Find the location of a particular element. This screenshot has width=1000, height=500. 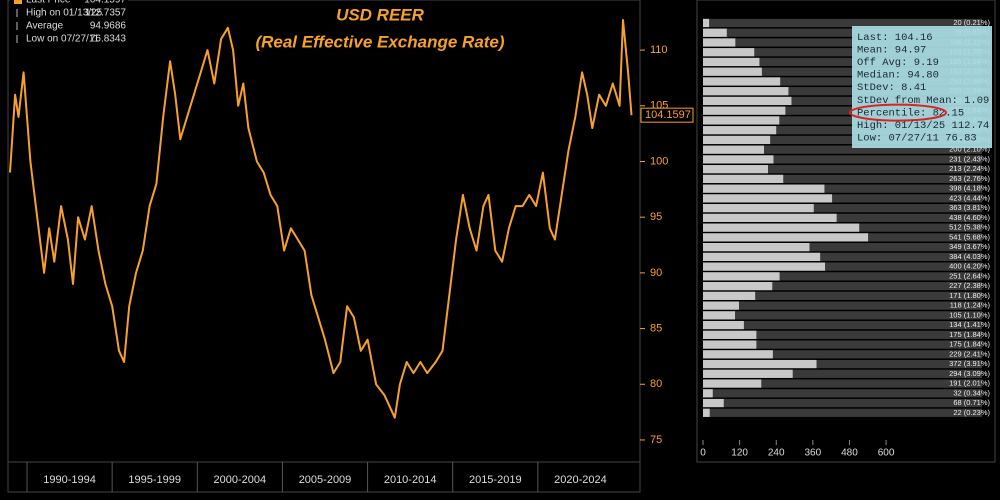

last-price-label: 104.1597 is located at coordinates (668, 115).